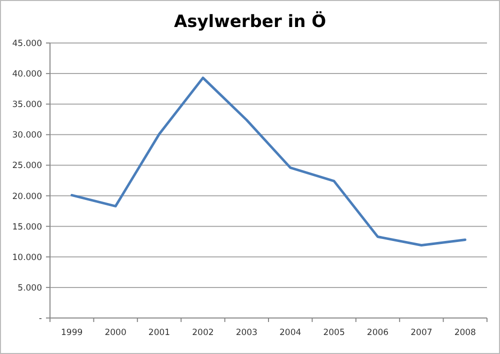 This screenshot has width=500, height=354. What do you see at coordinates (377, 333) in the screenshot?
I see `x-tick-label: 2006` at bounding box center [377, 333].